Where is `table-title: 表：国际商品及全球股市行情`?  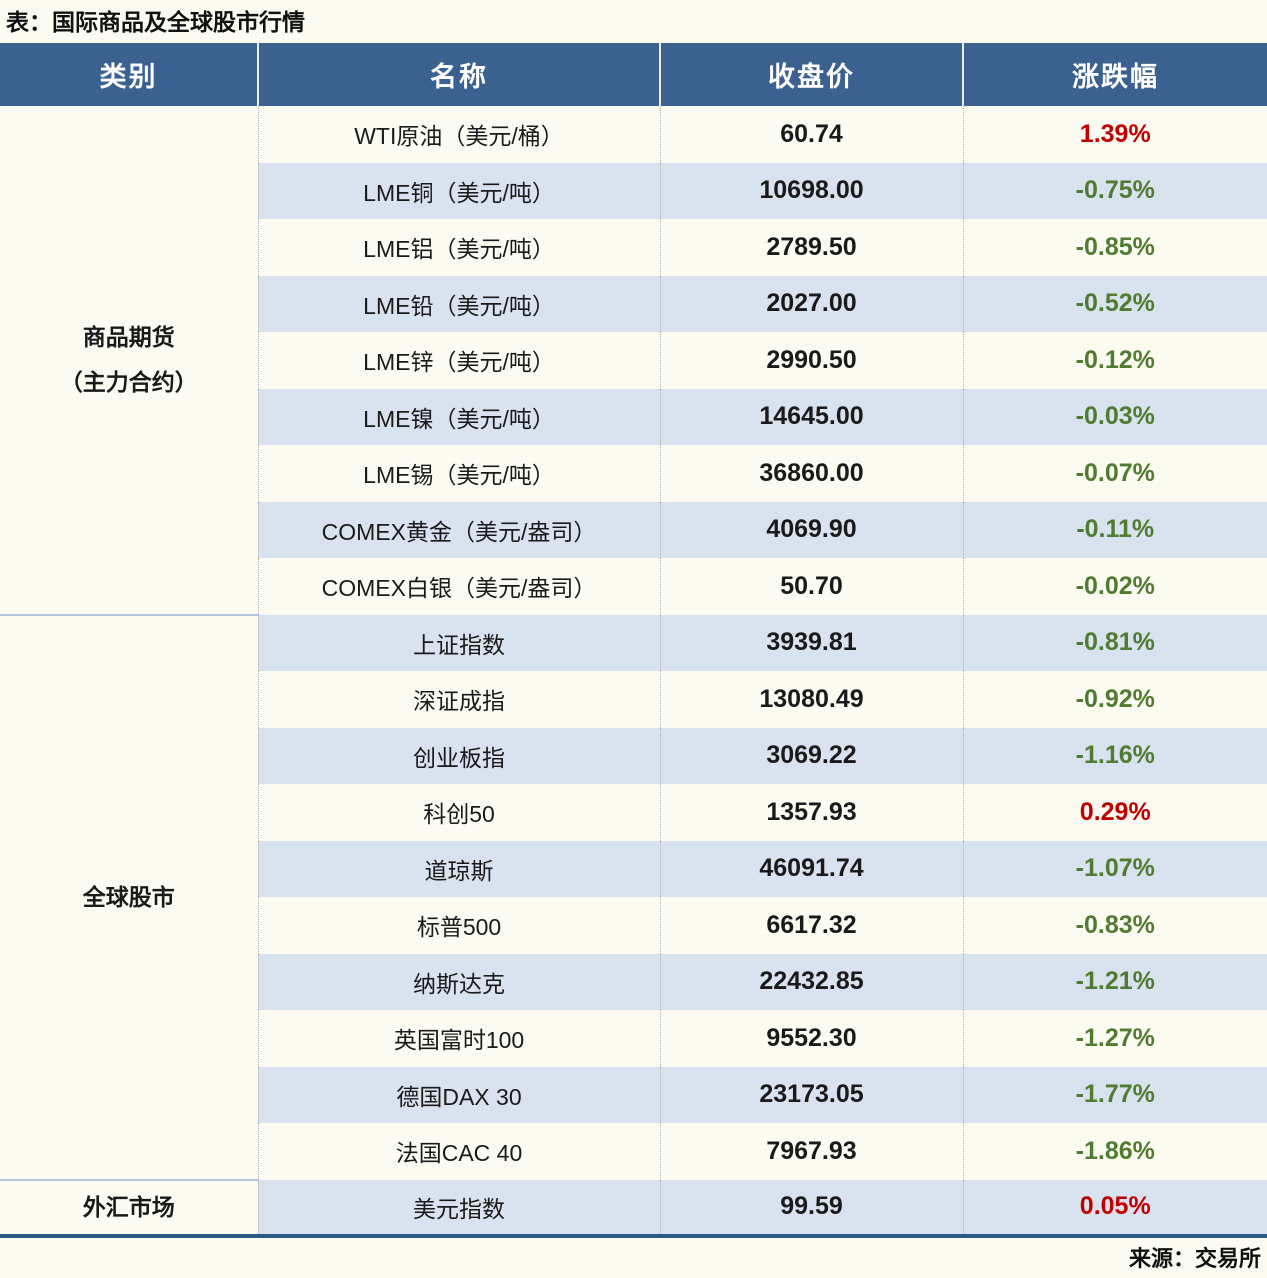 table-title: 表：国际商品及全球股市行情 is located at coordinates (155, 22).